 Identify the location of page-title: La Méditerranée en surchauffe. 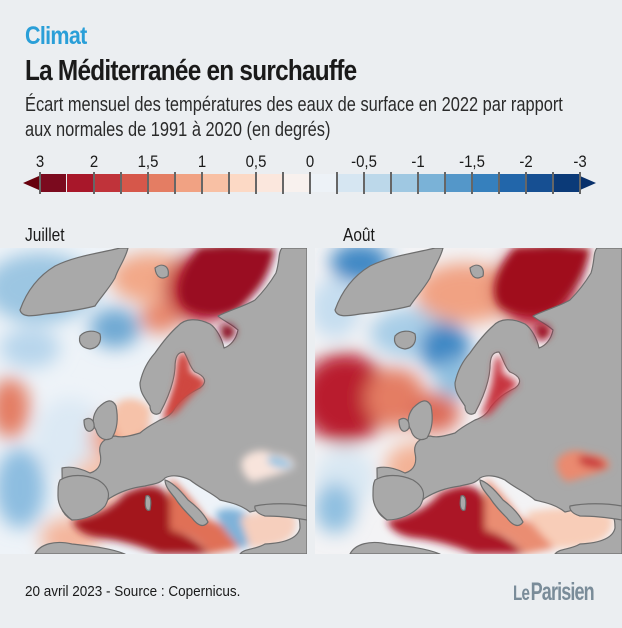
(191, 71).